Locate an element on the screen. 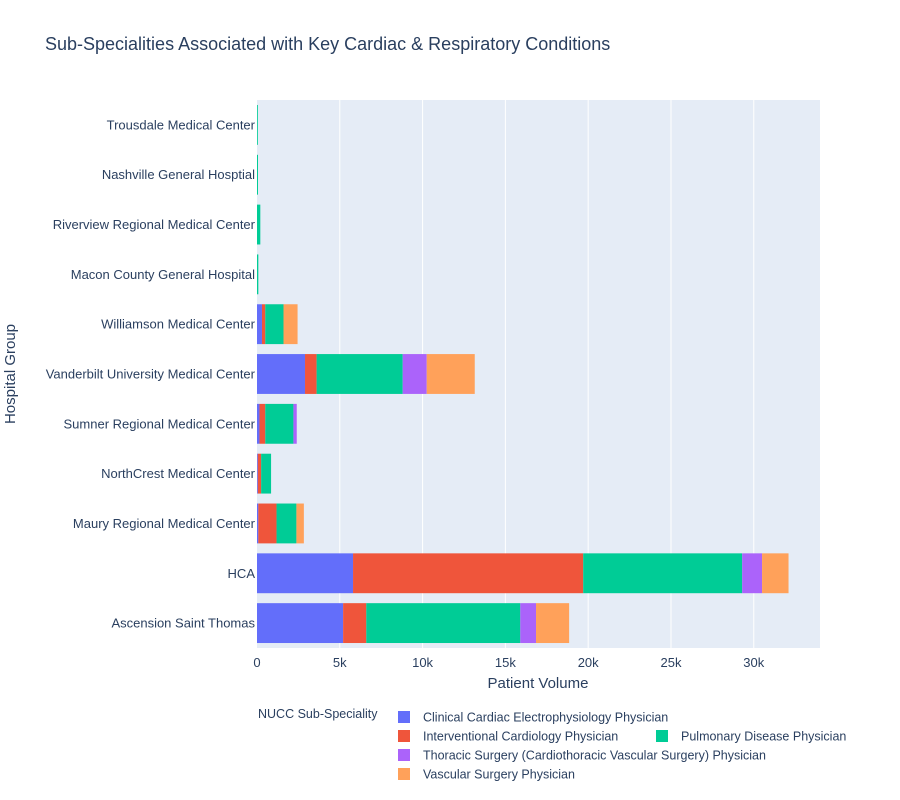 The image size is (900, 800). x-tick-label: 5k is located at coordinates (340, 662).